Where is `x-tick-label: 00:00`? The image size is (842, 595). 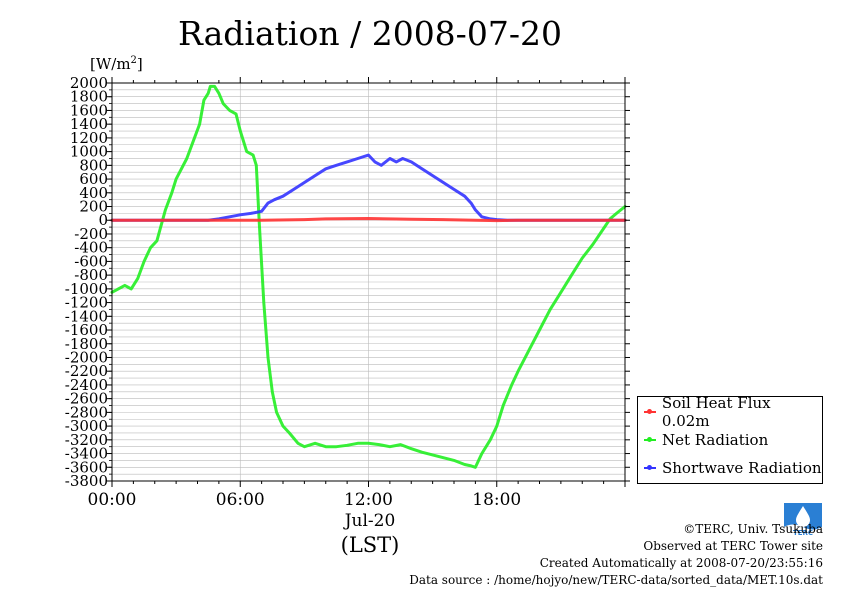
x-tick-label: 00:00 is located at coordinates (112, 500).